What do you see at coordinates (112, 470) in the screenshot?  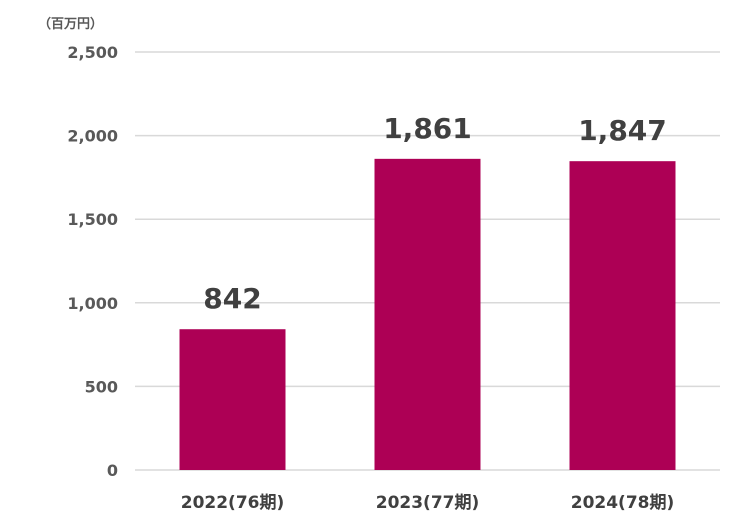 I see `y-tick-label: 0` at bounding box center [112, 470].